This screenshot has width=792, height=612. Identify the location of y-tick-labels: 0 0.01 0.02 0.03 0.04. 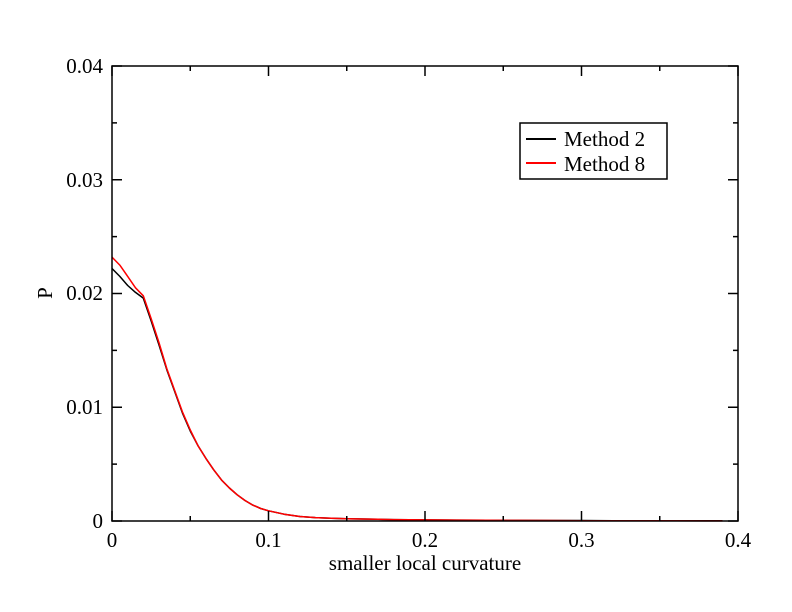
(84, 293).